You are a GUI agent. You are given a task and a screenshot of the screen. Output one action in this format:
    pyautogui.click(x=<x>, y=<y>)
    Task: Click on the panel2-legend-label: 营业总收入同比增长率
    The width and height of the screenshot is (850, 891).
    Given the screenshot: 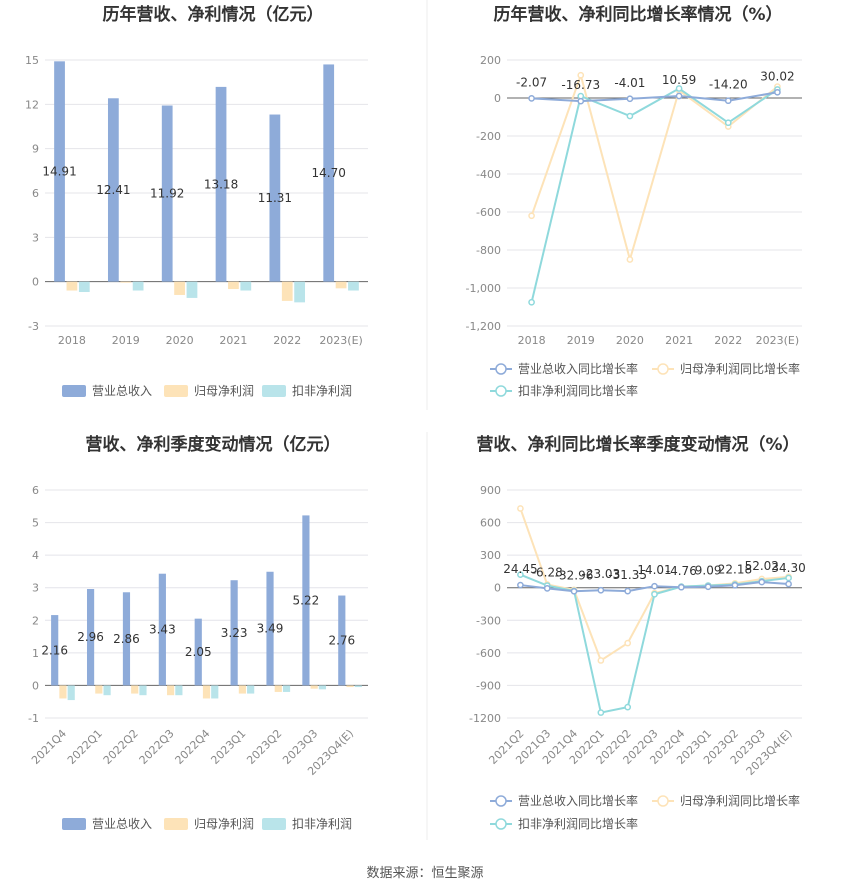 What is the action you would take?
    pyautogui.click(x=578, y=368)
    